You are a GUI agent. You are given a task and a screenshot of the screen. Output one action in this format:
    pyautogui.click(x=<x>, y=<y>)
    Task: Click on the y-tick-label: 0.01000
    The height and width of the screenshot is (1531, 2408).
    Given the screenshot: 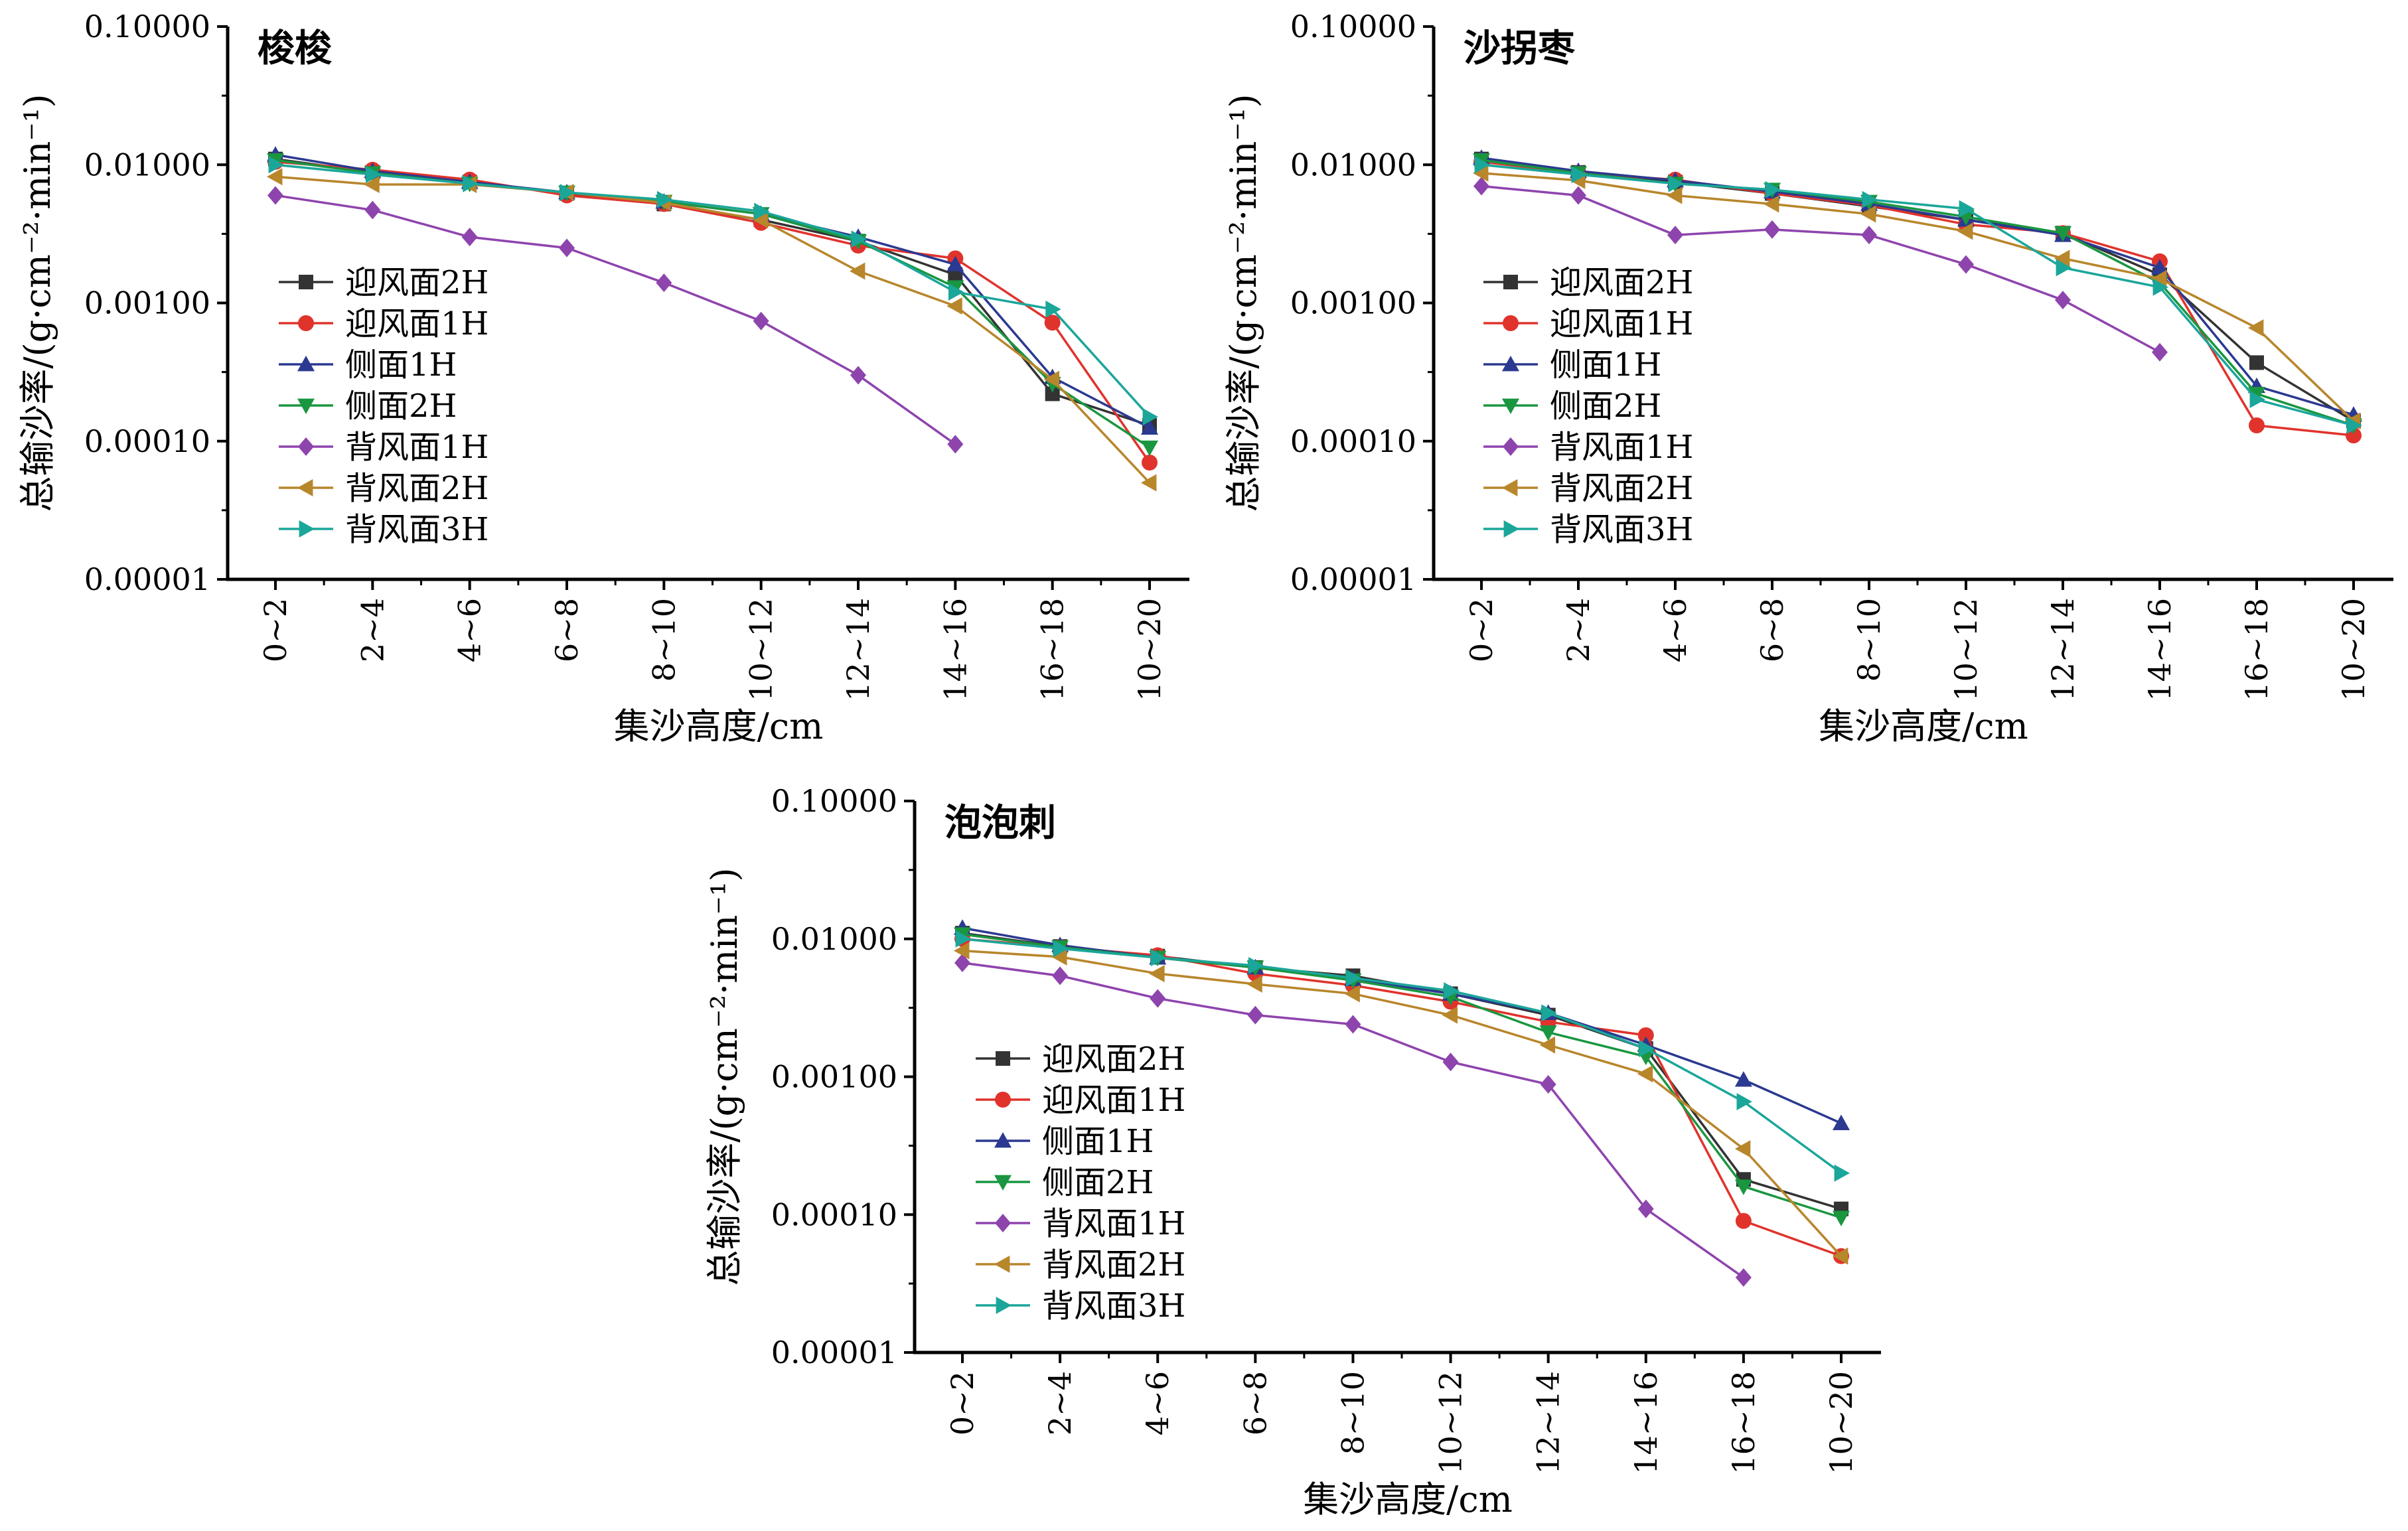 What is the action you would take?
    pyautogui.click(x=834, y=939)
    